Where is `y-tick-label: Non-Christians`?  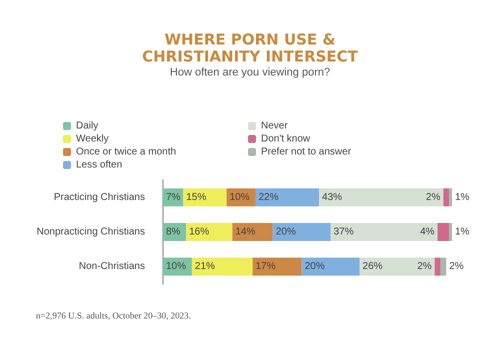
y-tick-label: Non-Christians is located at coordinates (111, 266).